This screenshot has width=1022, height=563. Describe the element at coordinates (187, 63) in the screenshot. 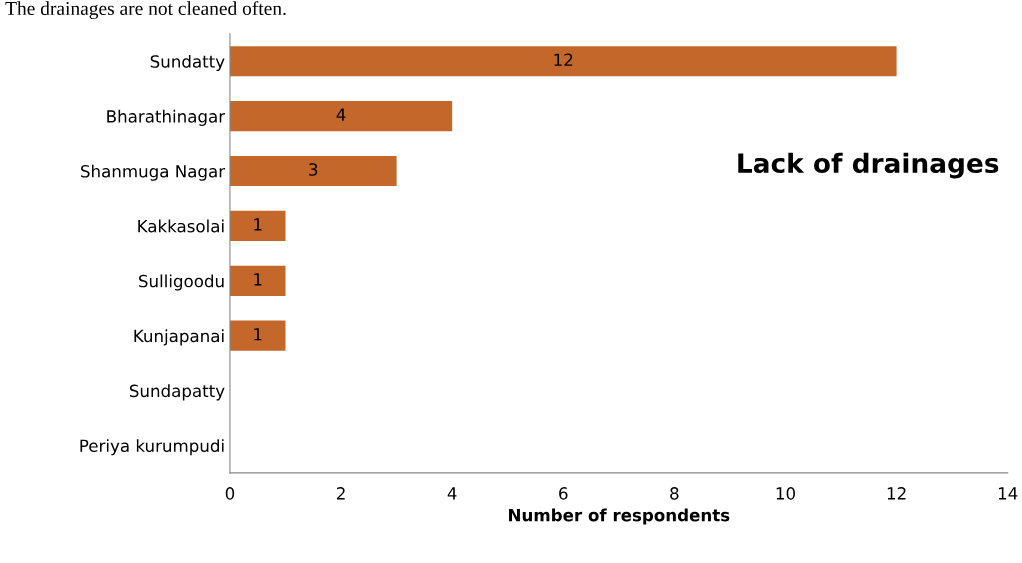

I see `y-tick-label: Sundatty` at that location.